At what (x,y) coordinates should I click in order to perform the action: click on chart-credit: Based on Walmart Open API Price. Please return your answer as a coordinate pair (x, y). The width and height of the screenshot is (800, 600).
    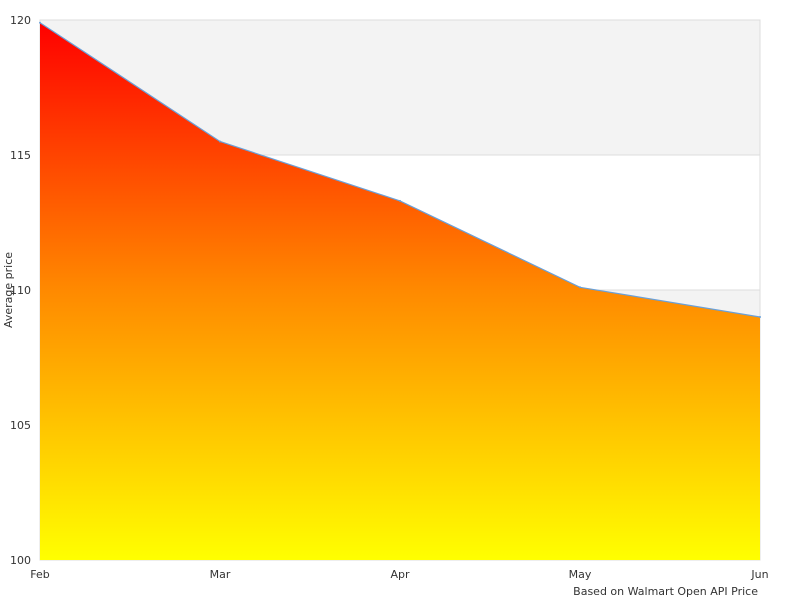
    Looking at the image, I should click on (665, 591).